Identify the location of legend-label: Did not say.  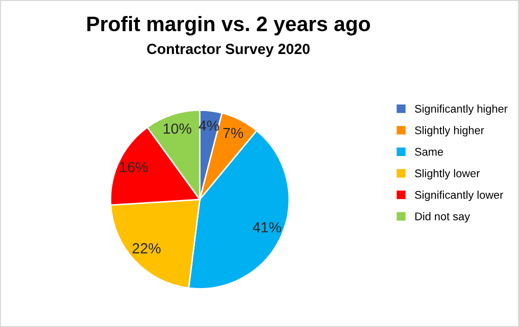
(442, 217).